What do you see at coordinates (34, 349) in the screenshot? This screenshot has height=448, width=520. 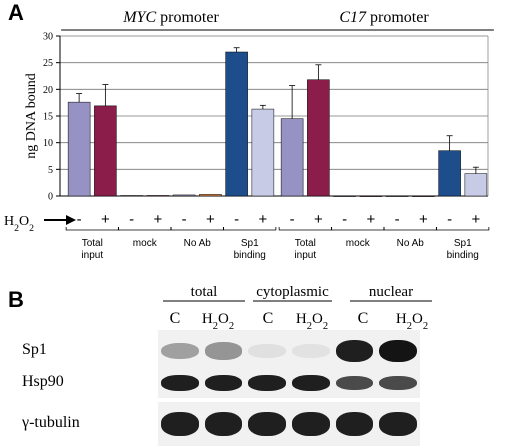 I see `blot-row-label: Sp1` at bounding box center [34, 349].